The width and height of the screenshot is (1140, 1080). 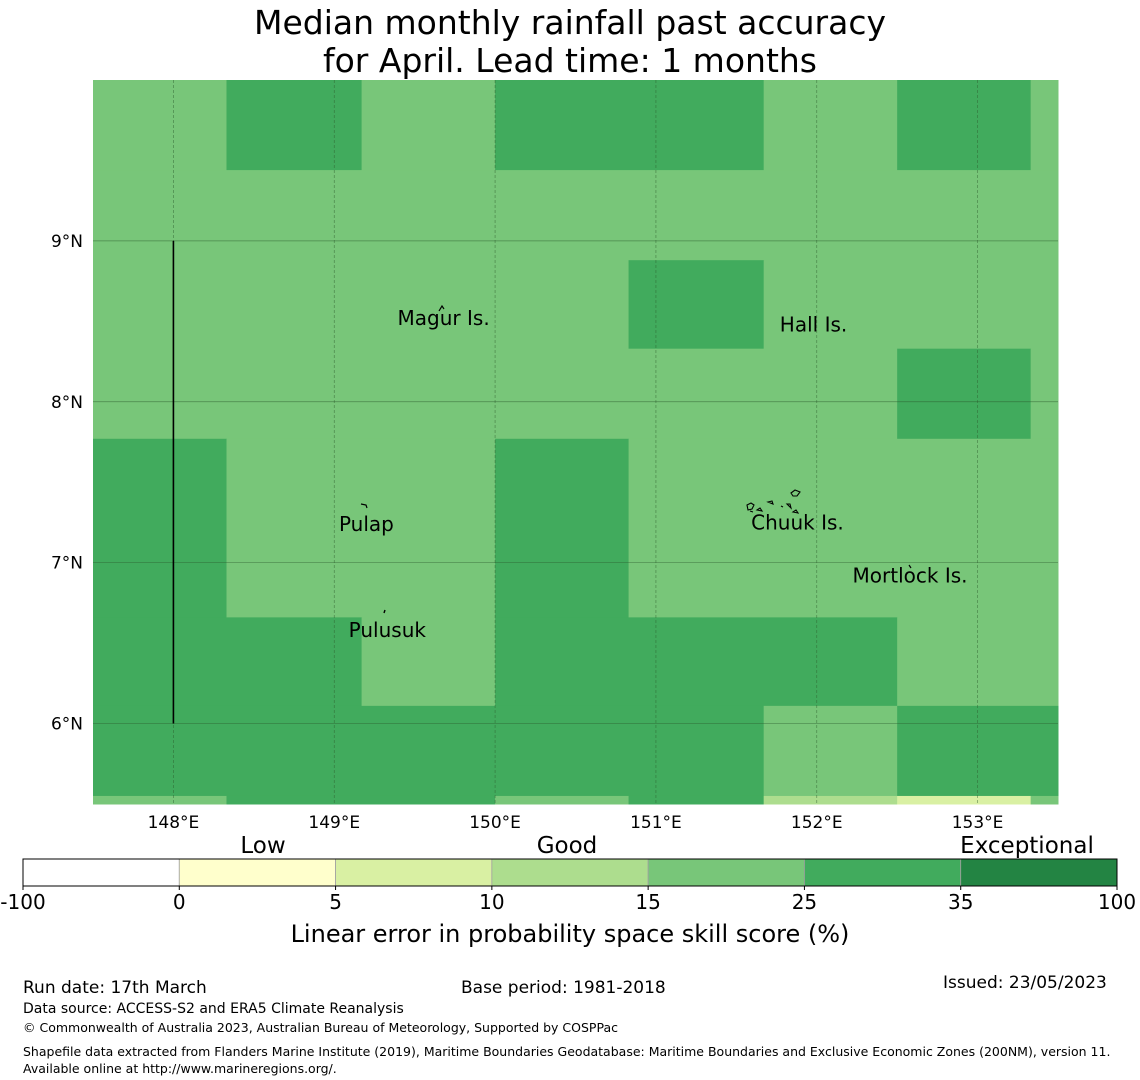 What do you see at coordinates (656, 823) in the screenshot?
I see `lon-tick-label: 151°E` at bounding box center [656, 823].